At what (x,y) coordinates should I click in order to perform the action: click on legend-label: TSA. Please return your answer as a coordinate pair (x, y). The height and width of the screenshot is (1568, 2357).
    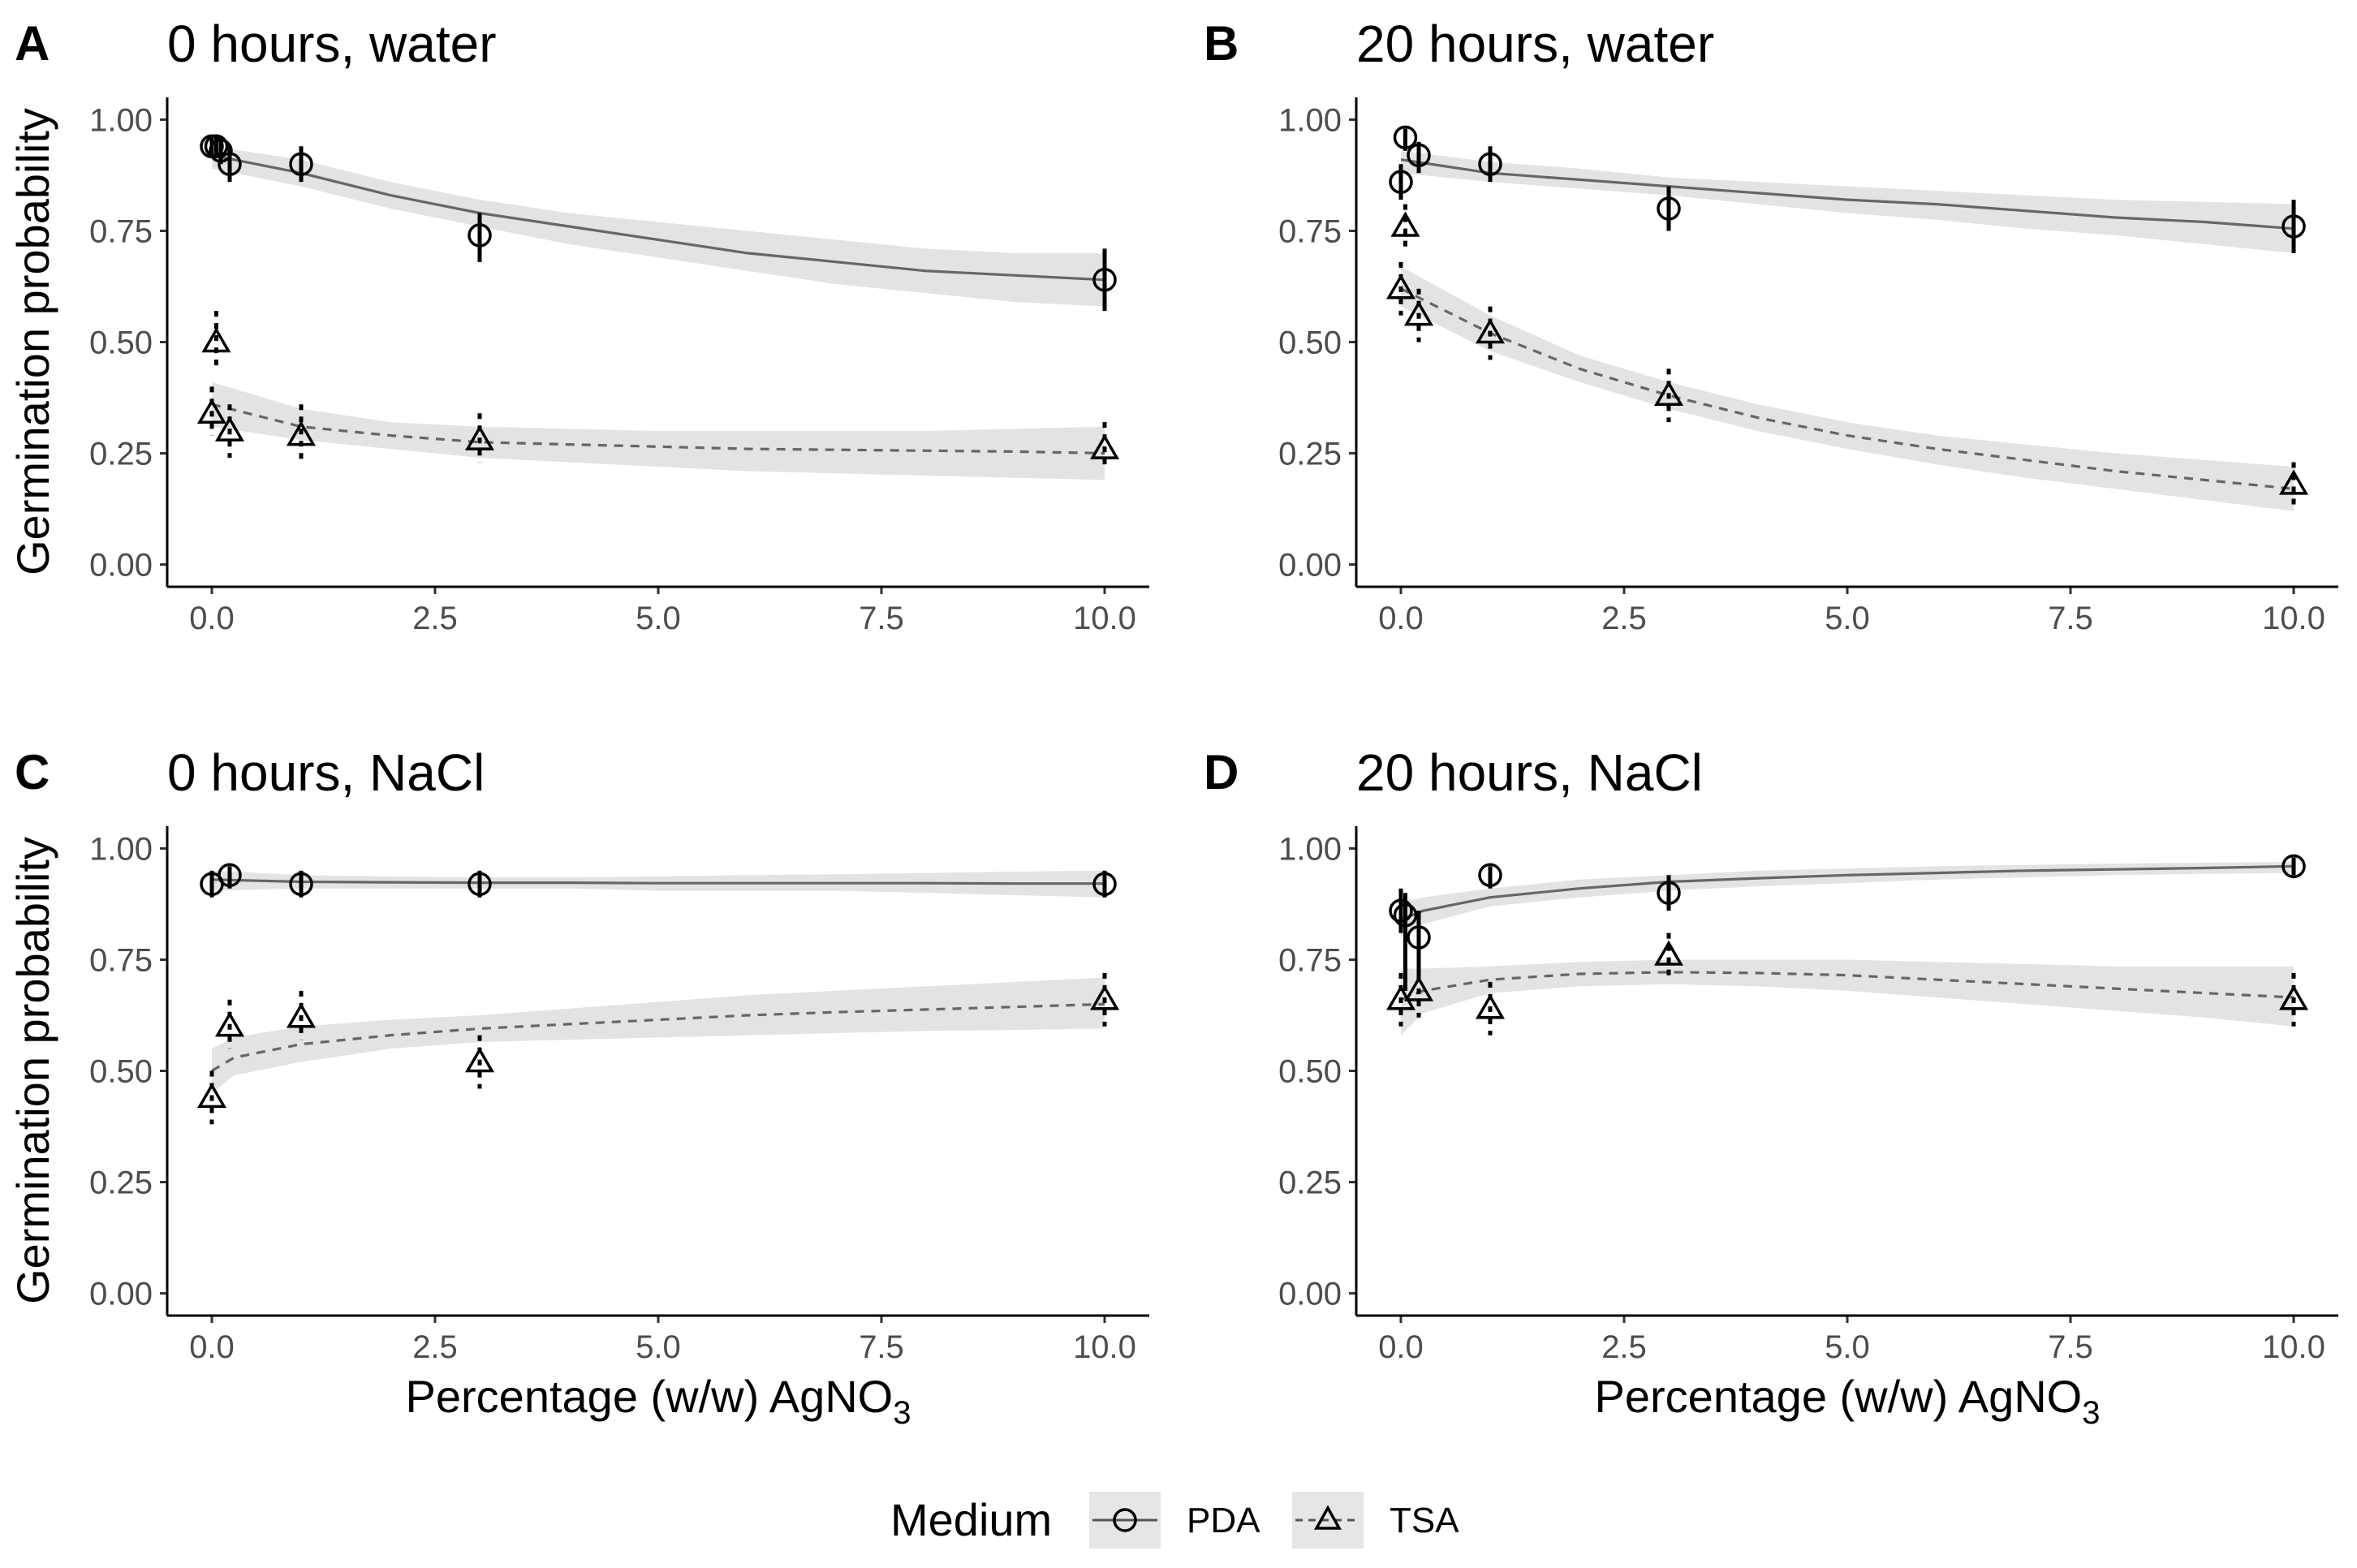
    Looking at the image, I should click on (1424, 1521).